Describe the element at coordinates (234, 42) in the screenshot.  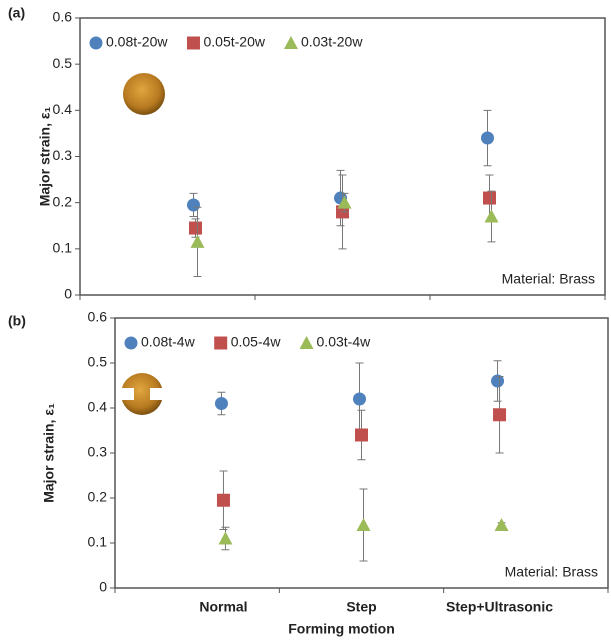
I see `legend-label: 0.05t-20w` at that location.